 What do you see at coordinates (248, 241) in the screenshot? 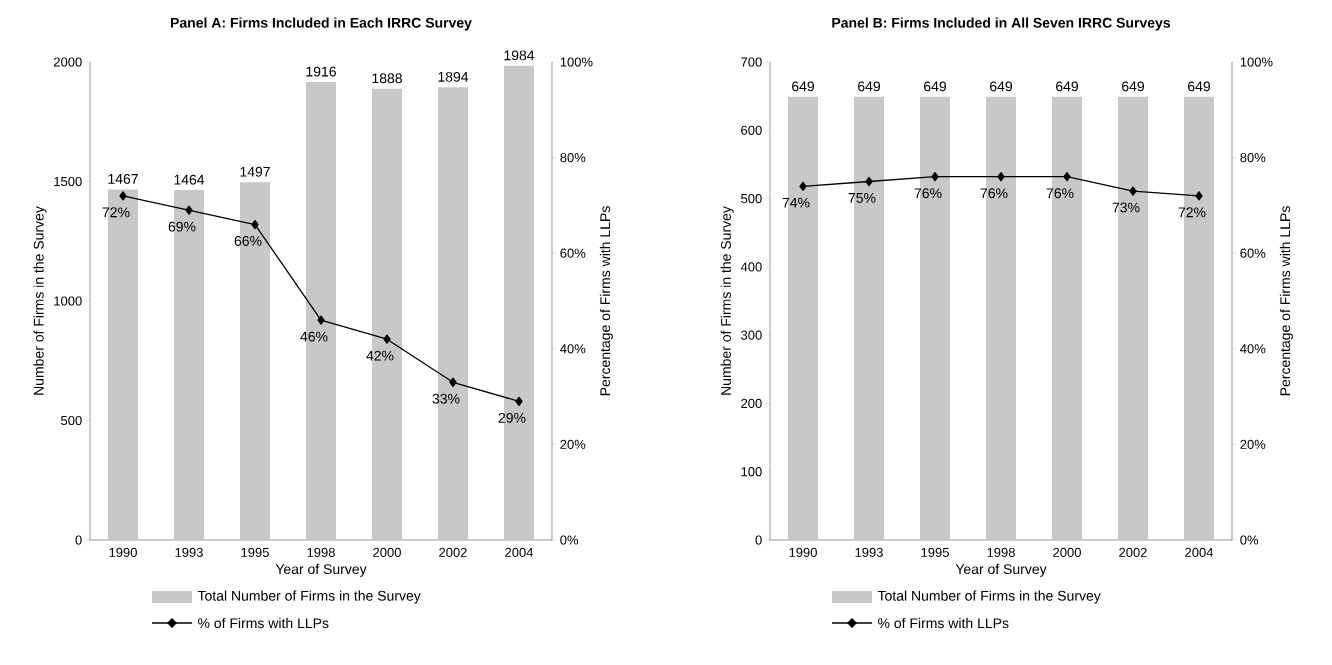
I see `data-label: 66%` at bounding box center [248, 241].